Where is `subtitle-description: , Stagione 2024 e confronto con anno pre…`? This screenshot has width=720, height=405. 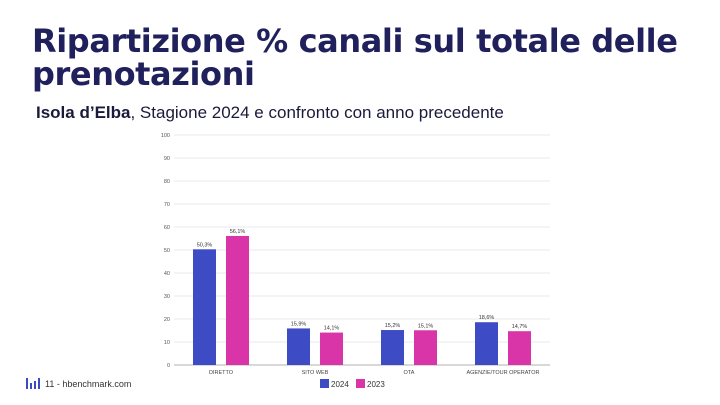 subtitle-description: , Stagione 2024 e confronto con anno pre… is located at coordinates (317, 112).